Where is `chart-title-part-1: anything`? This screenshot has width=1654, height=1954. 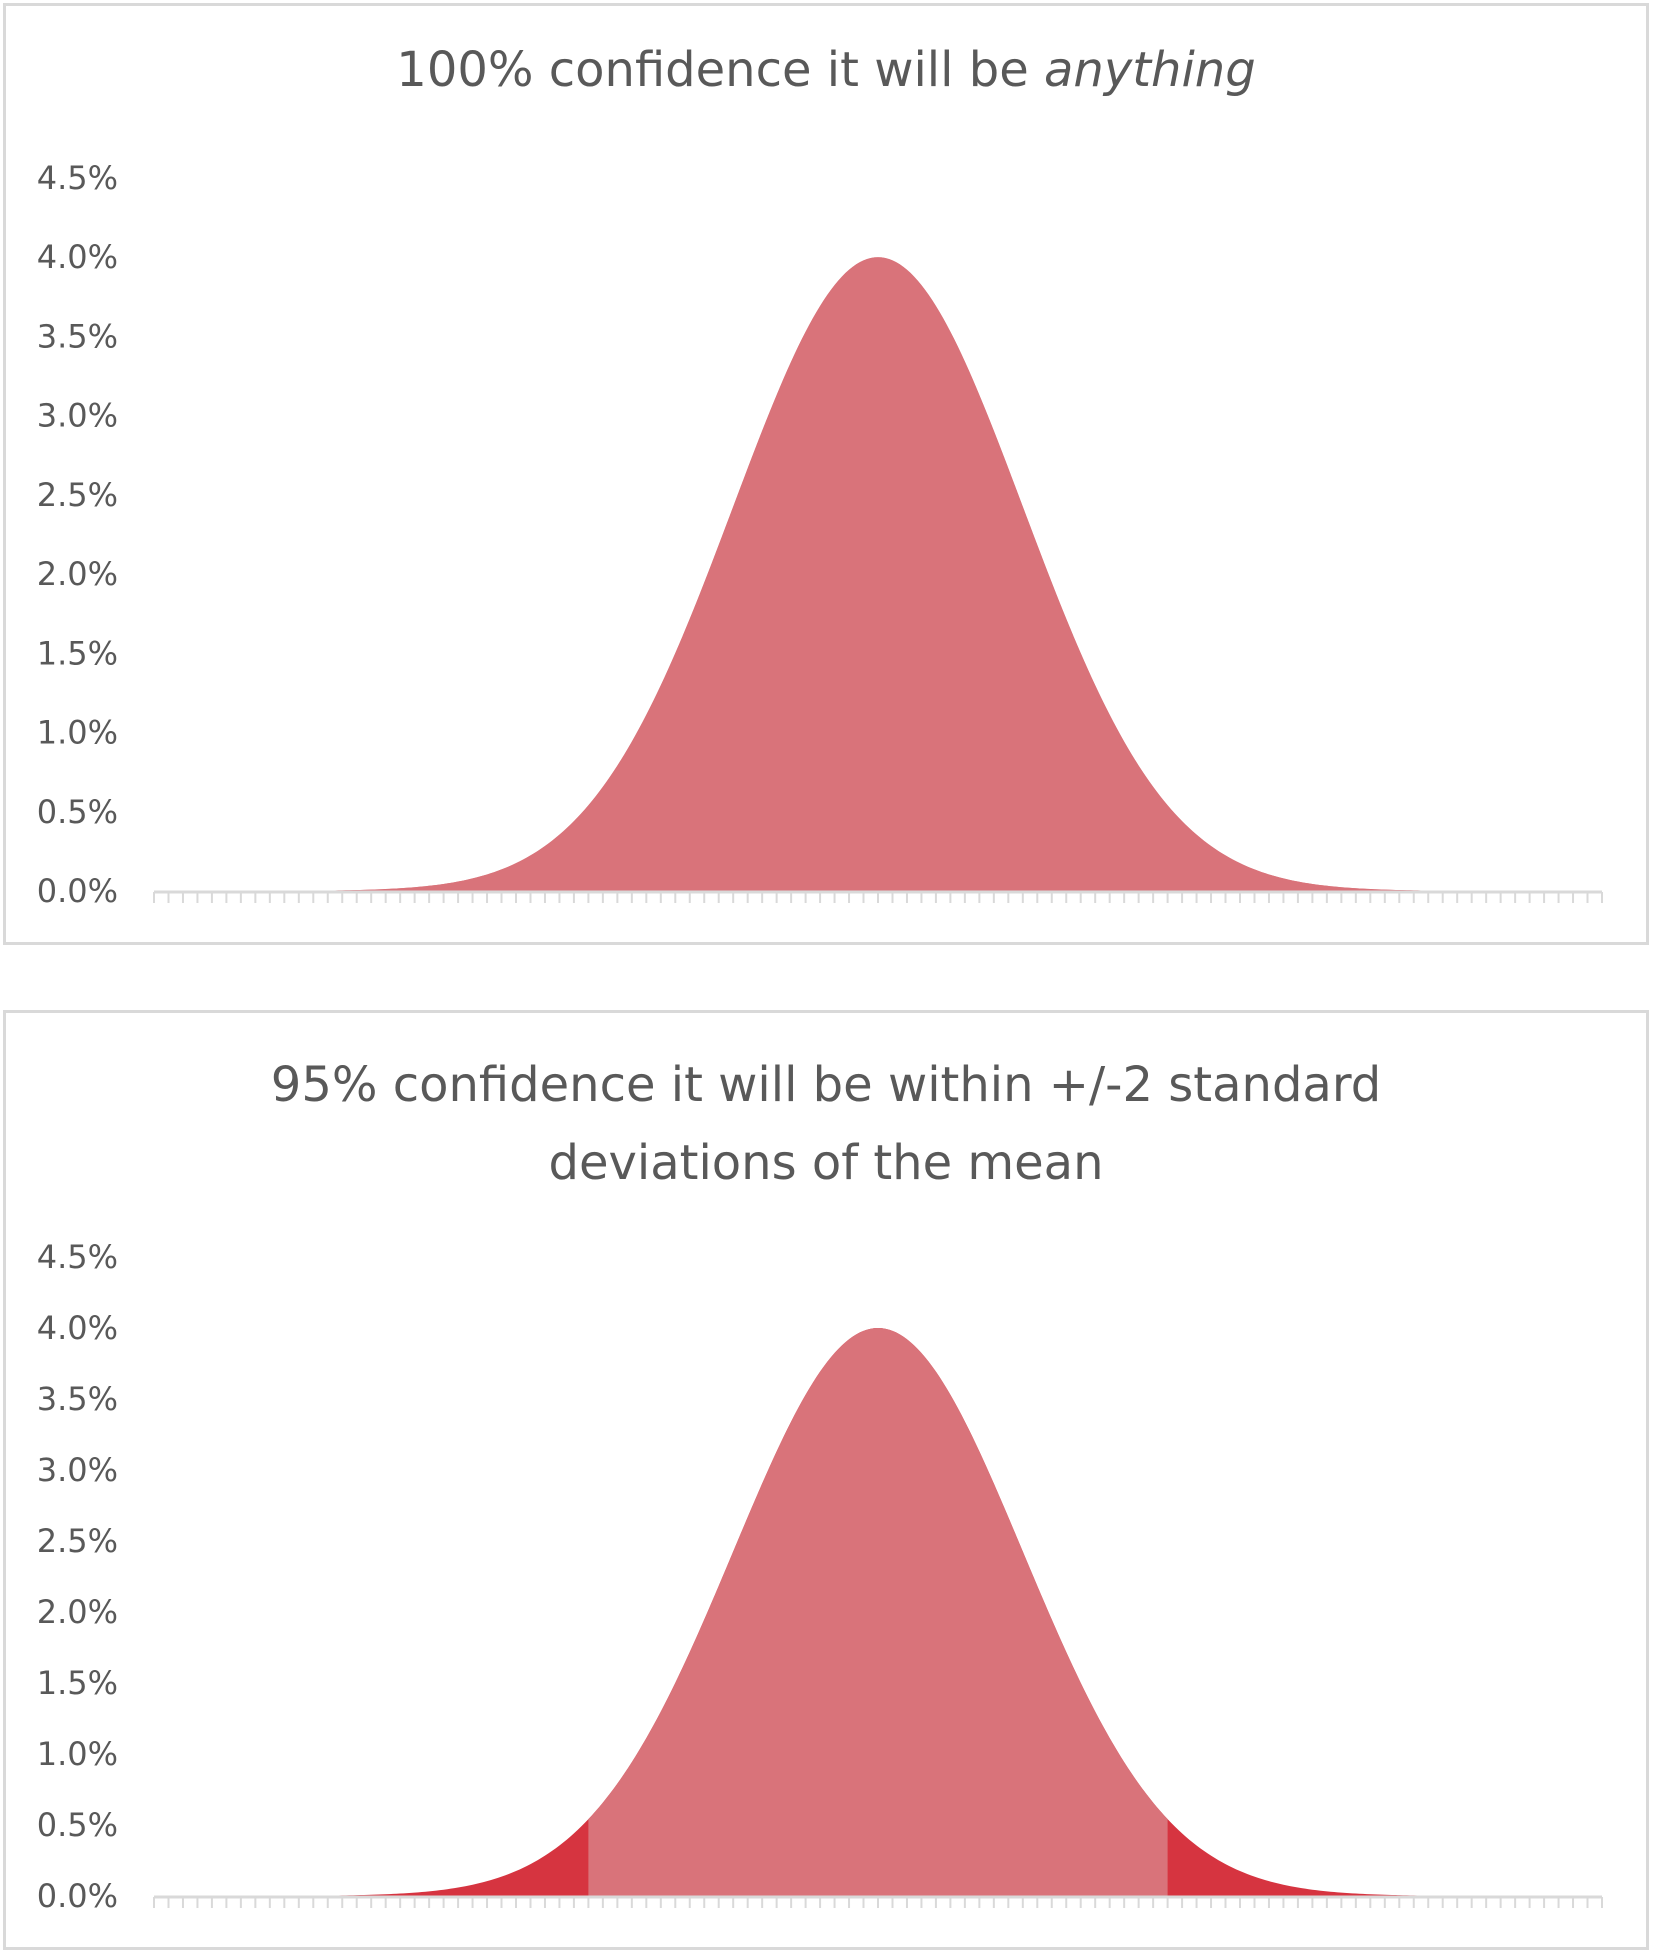
chart-title-part-1: anything is located at coordinates (1150, 70).